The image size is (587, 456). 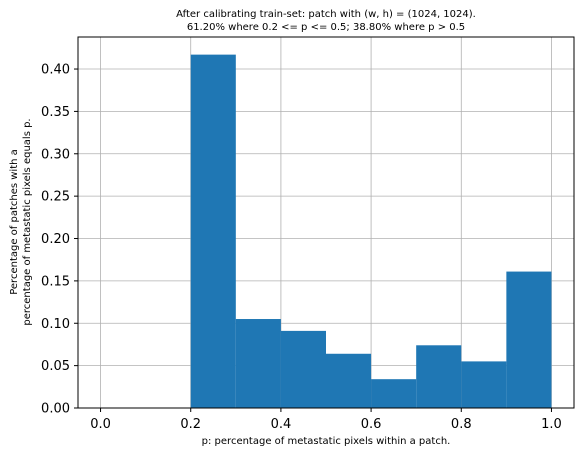 I want to click on y-tick-label-4: 0.20, so click(x=55, y=239).